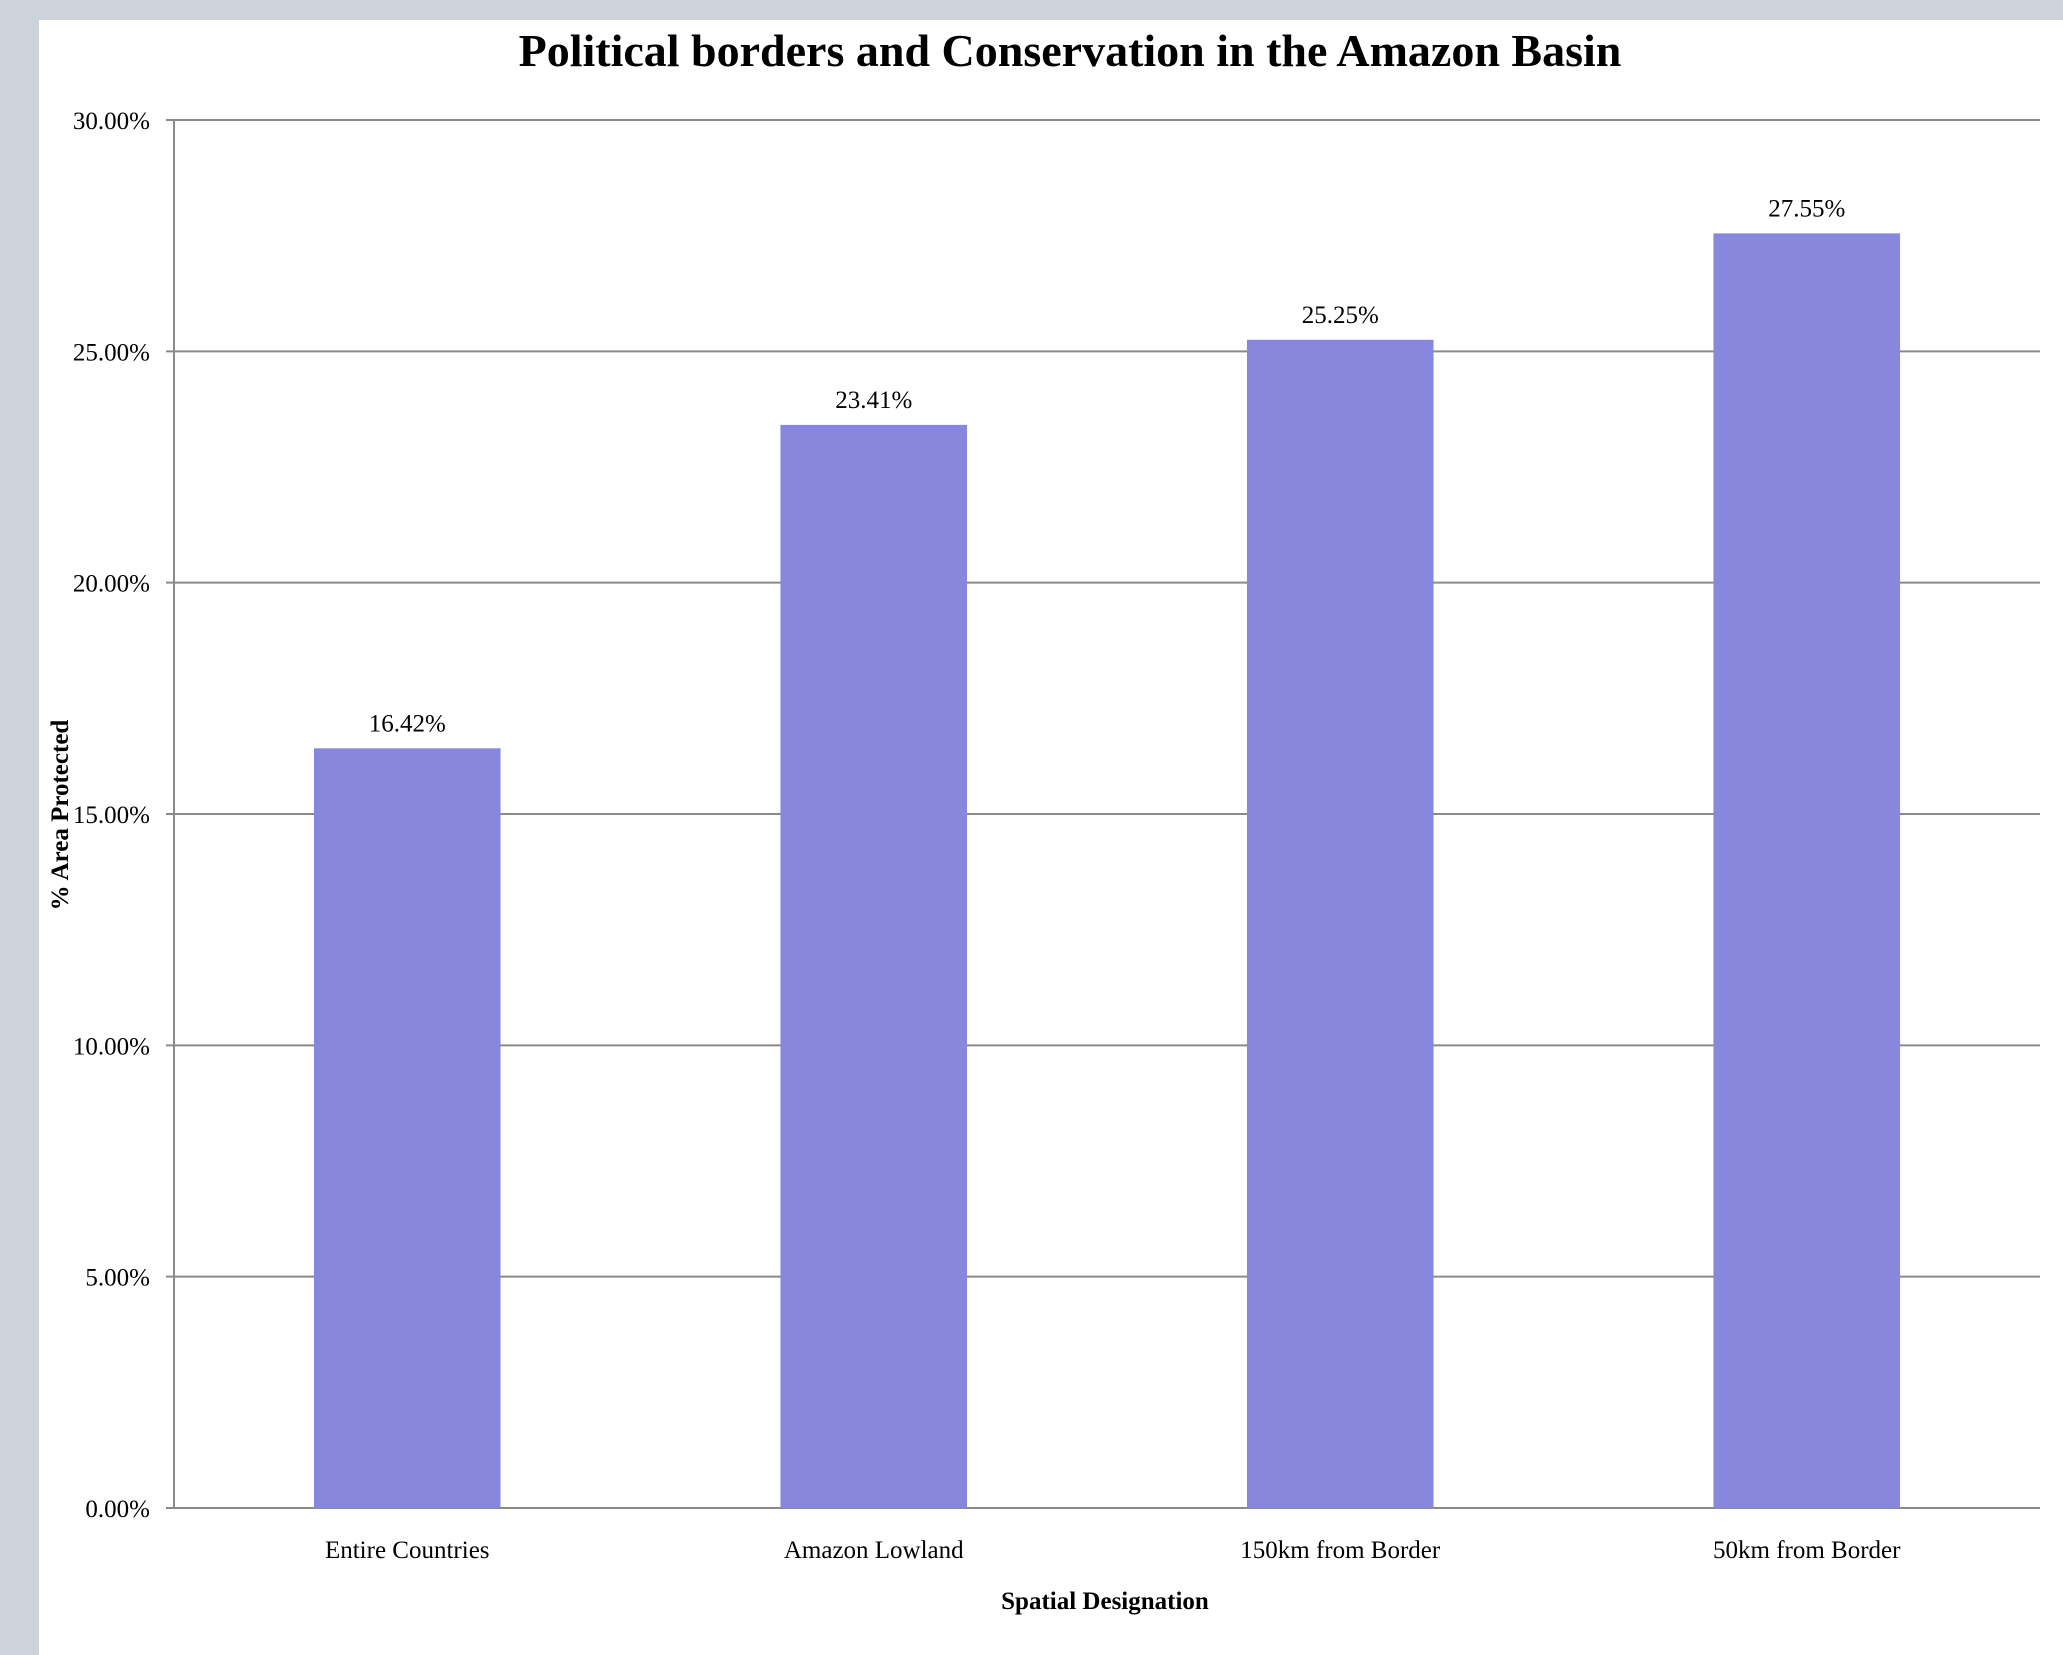 The width and height of the screenshot is (2063, 1655). Describe the element at coordinates (117, 1278) in the screenshot. I see `y-tick-label: 5.00%` at that location.